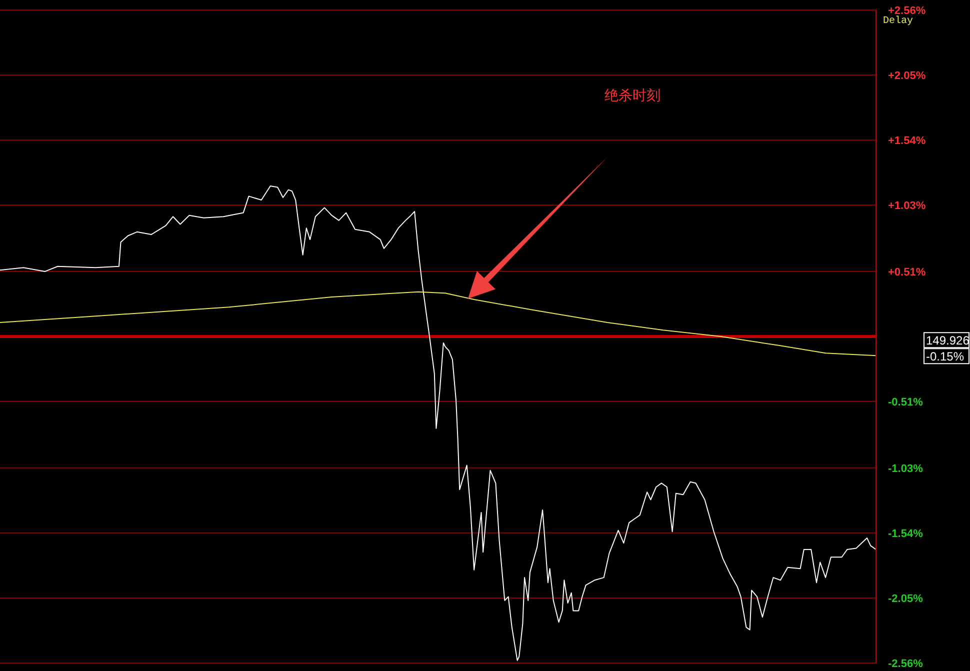 The height and width of the screenshot is (671, 970). I want to click on text: Delay, so click(897, 21).